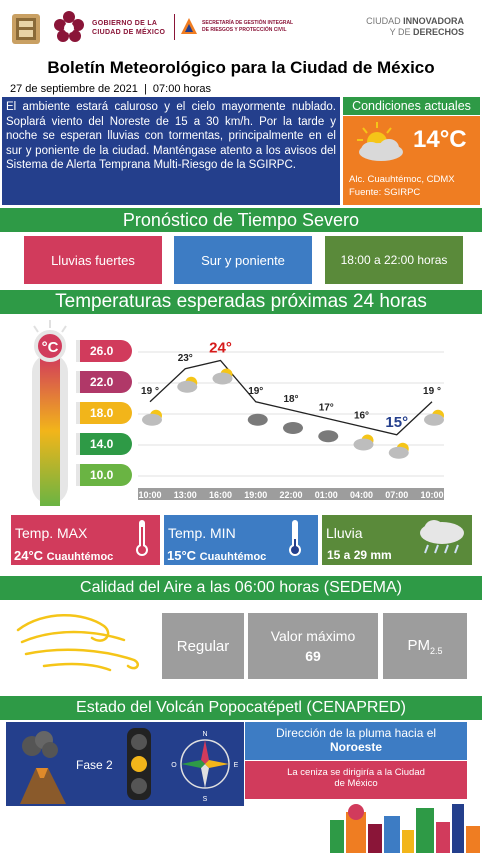 The width and height of the screenshot is (482, 853). I want to click on rain-label: Lluvia, so click(344, 533).